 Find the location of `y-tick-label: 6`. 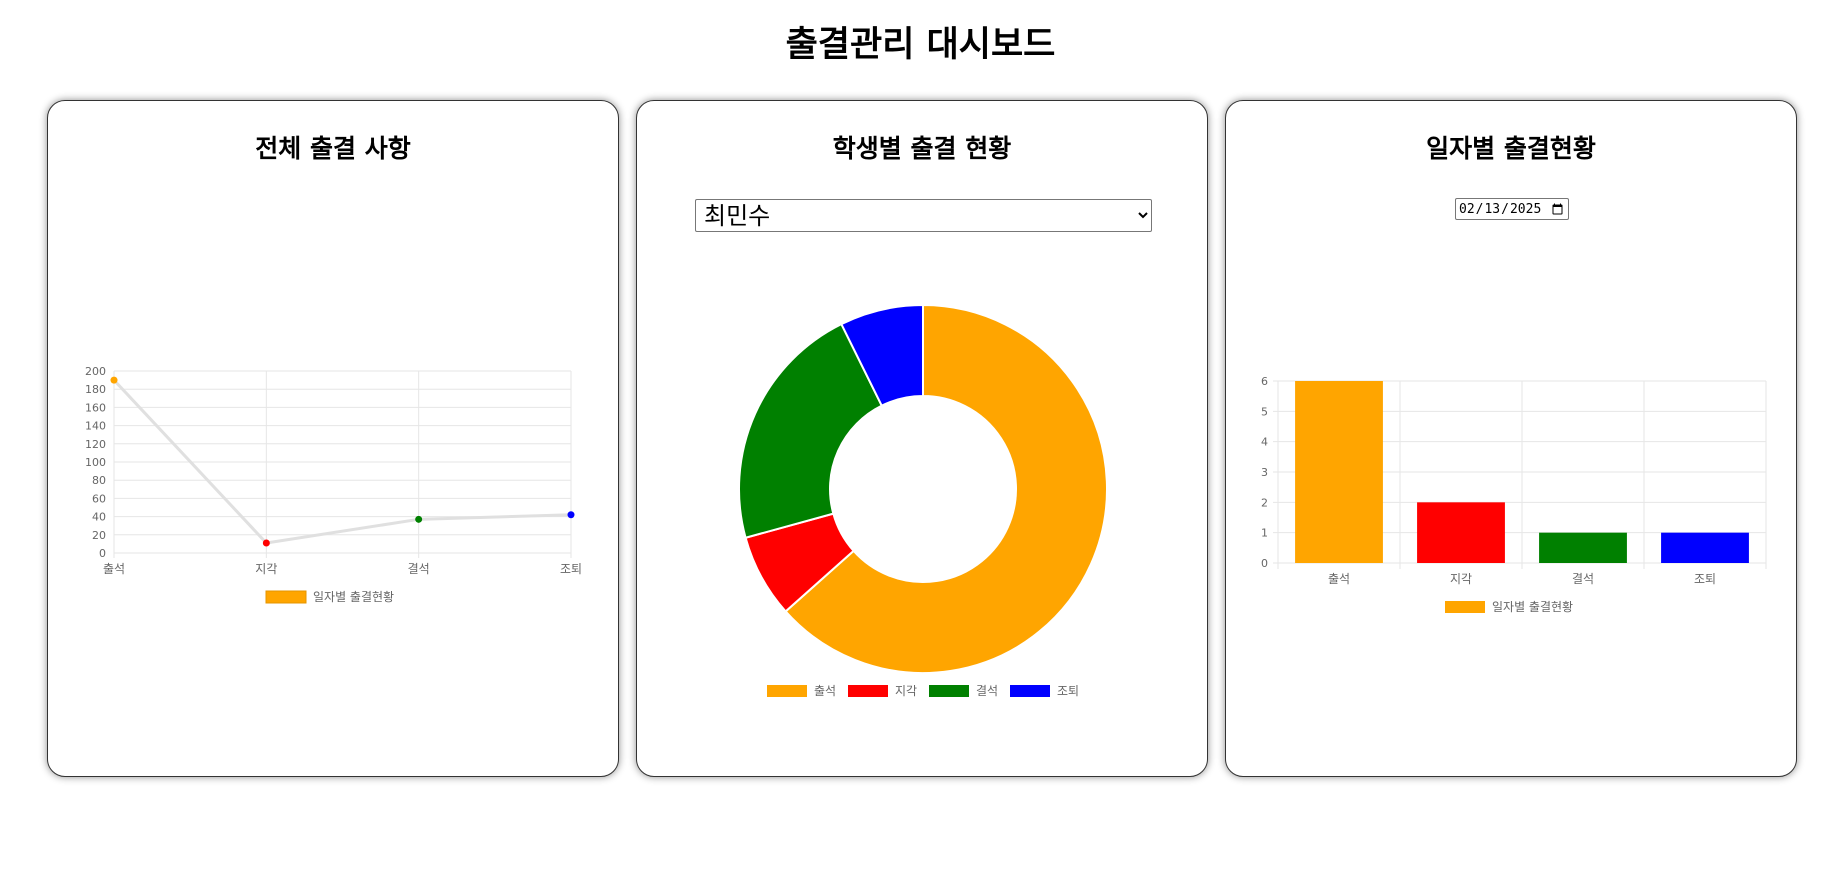

y-tick-label: 6 is located at coordinates (1264, 381).